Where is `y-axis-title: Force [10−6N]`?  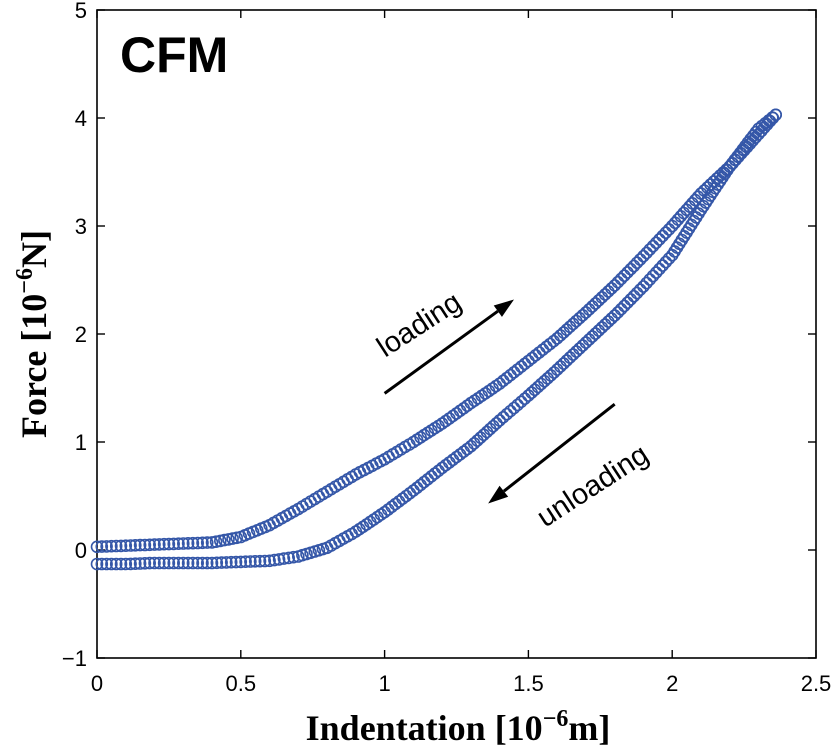 y-axis-title: Force [10−6N] is located at coordinates (33, 334).